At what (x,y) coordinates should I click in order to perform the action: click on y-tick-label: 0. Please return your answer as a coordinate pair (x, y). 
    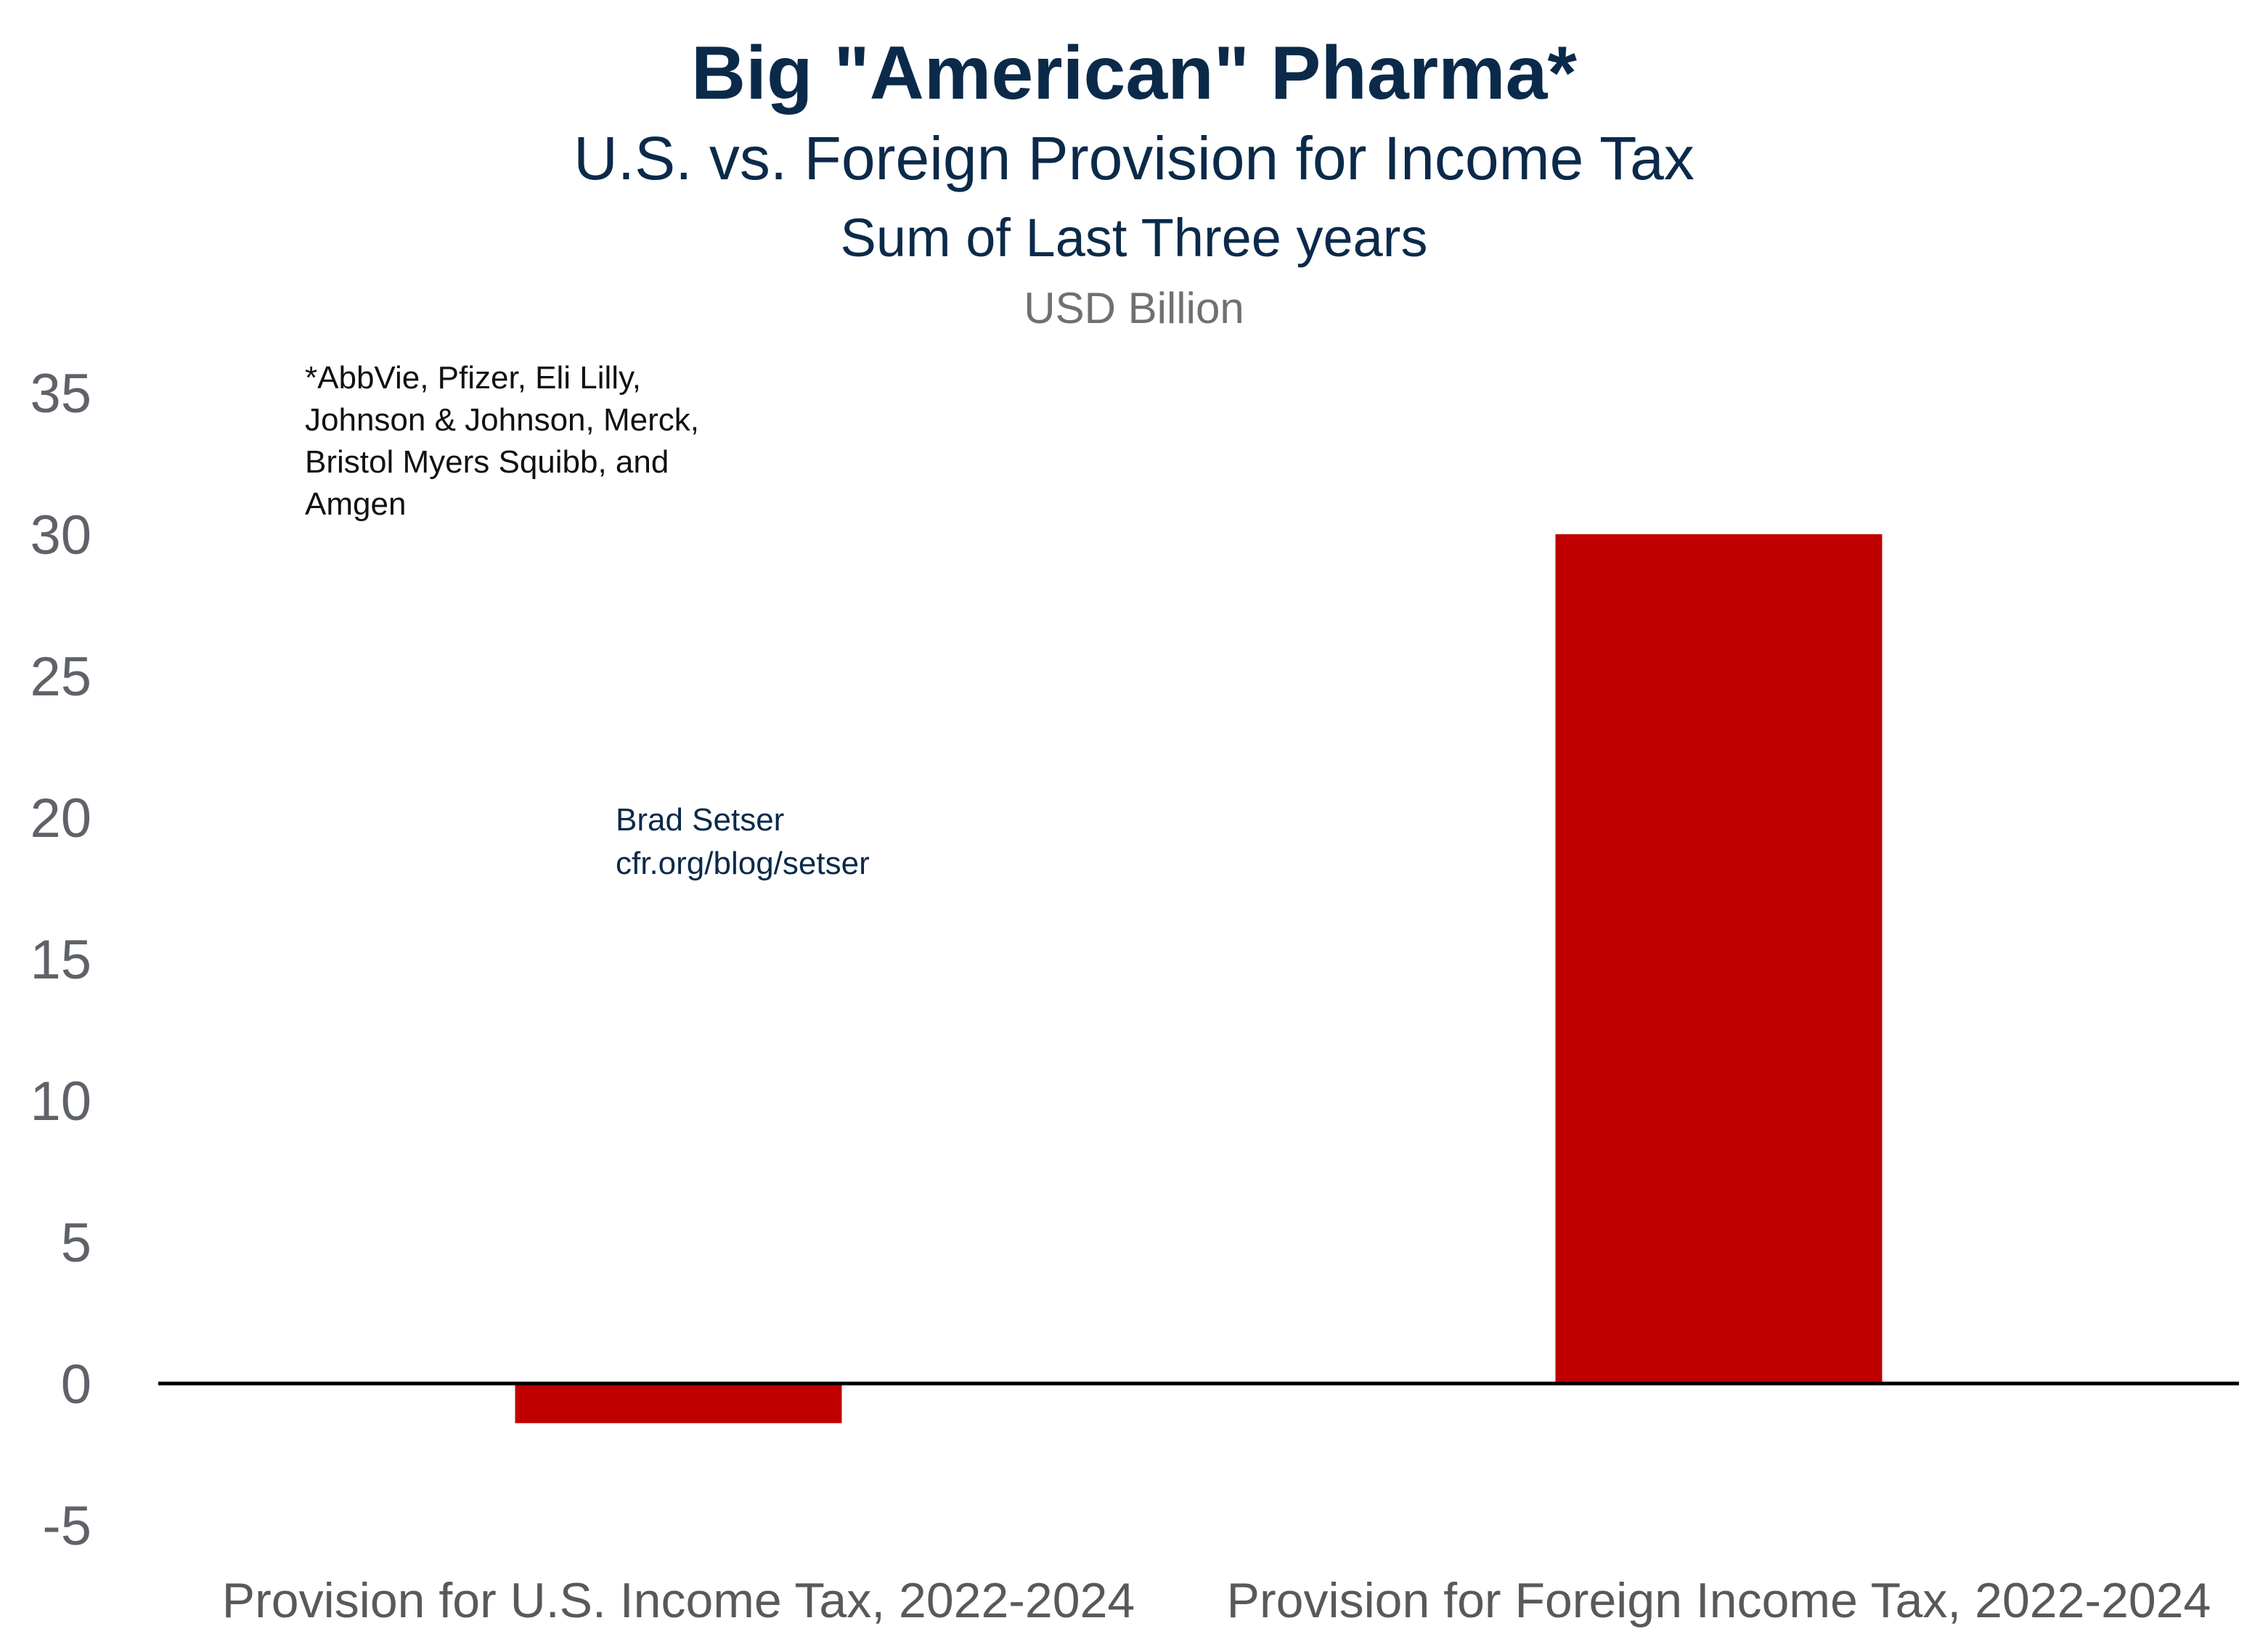
    Looking at the image, I should click on (76, 1384).